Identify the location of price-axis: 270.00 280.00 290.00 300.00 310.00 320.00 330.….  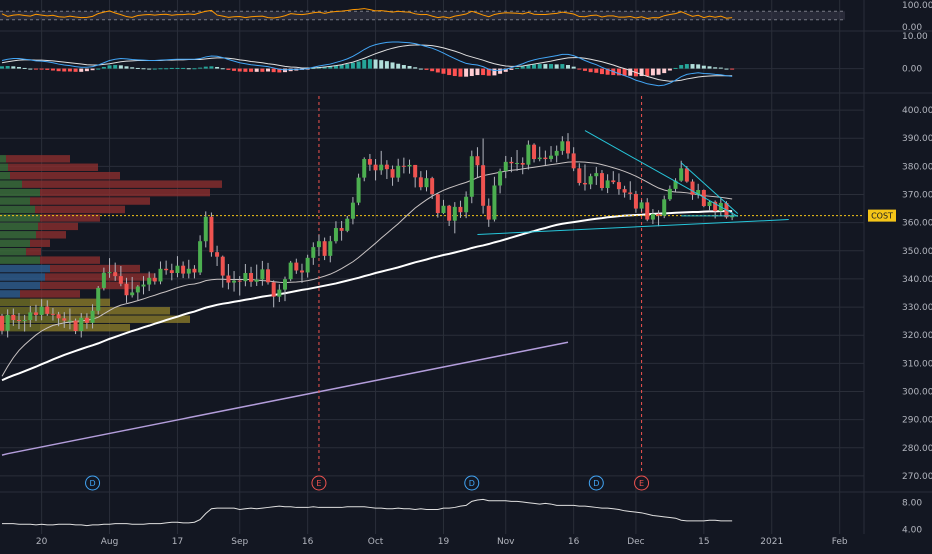
(897, 268).